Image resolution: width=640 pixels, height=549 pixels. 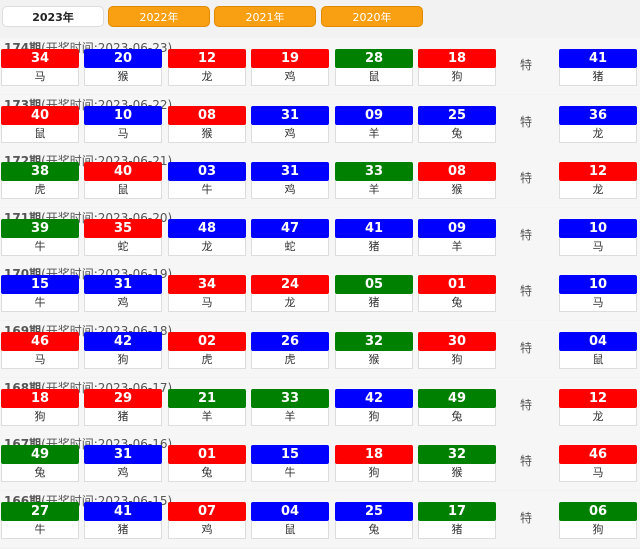 What do you see at coordinates (320, 17) in the screenshot?
I see `year-tabs: 2023年 2022年 2021年 2020年` at bounding box center [320, 17].